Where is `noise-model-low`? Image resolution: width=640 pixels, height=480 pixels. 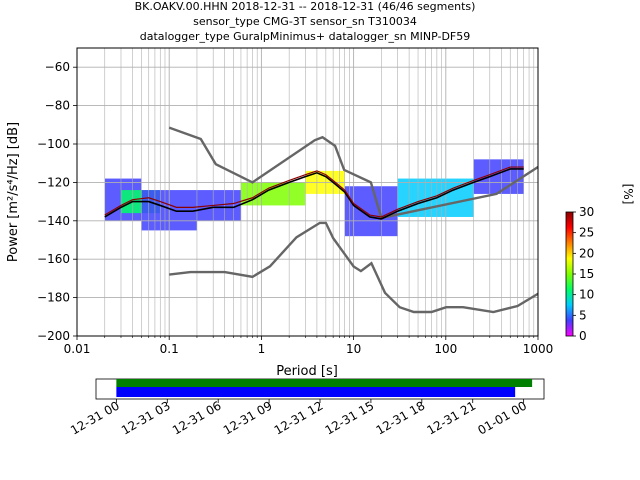 noise-model-low is located at coordinates (354, 267).